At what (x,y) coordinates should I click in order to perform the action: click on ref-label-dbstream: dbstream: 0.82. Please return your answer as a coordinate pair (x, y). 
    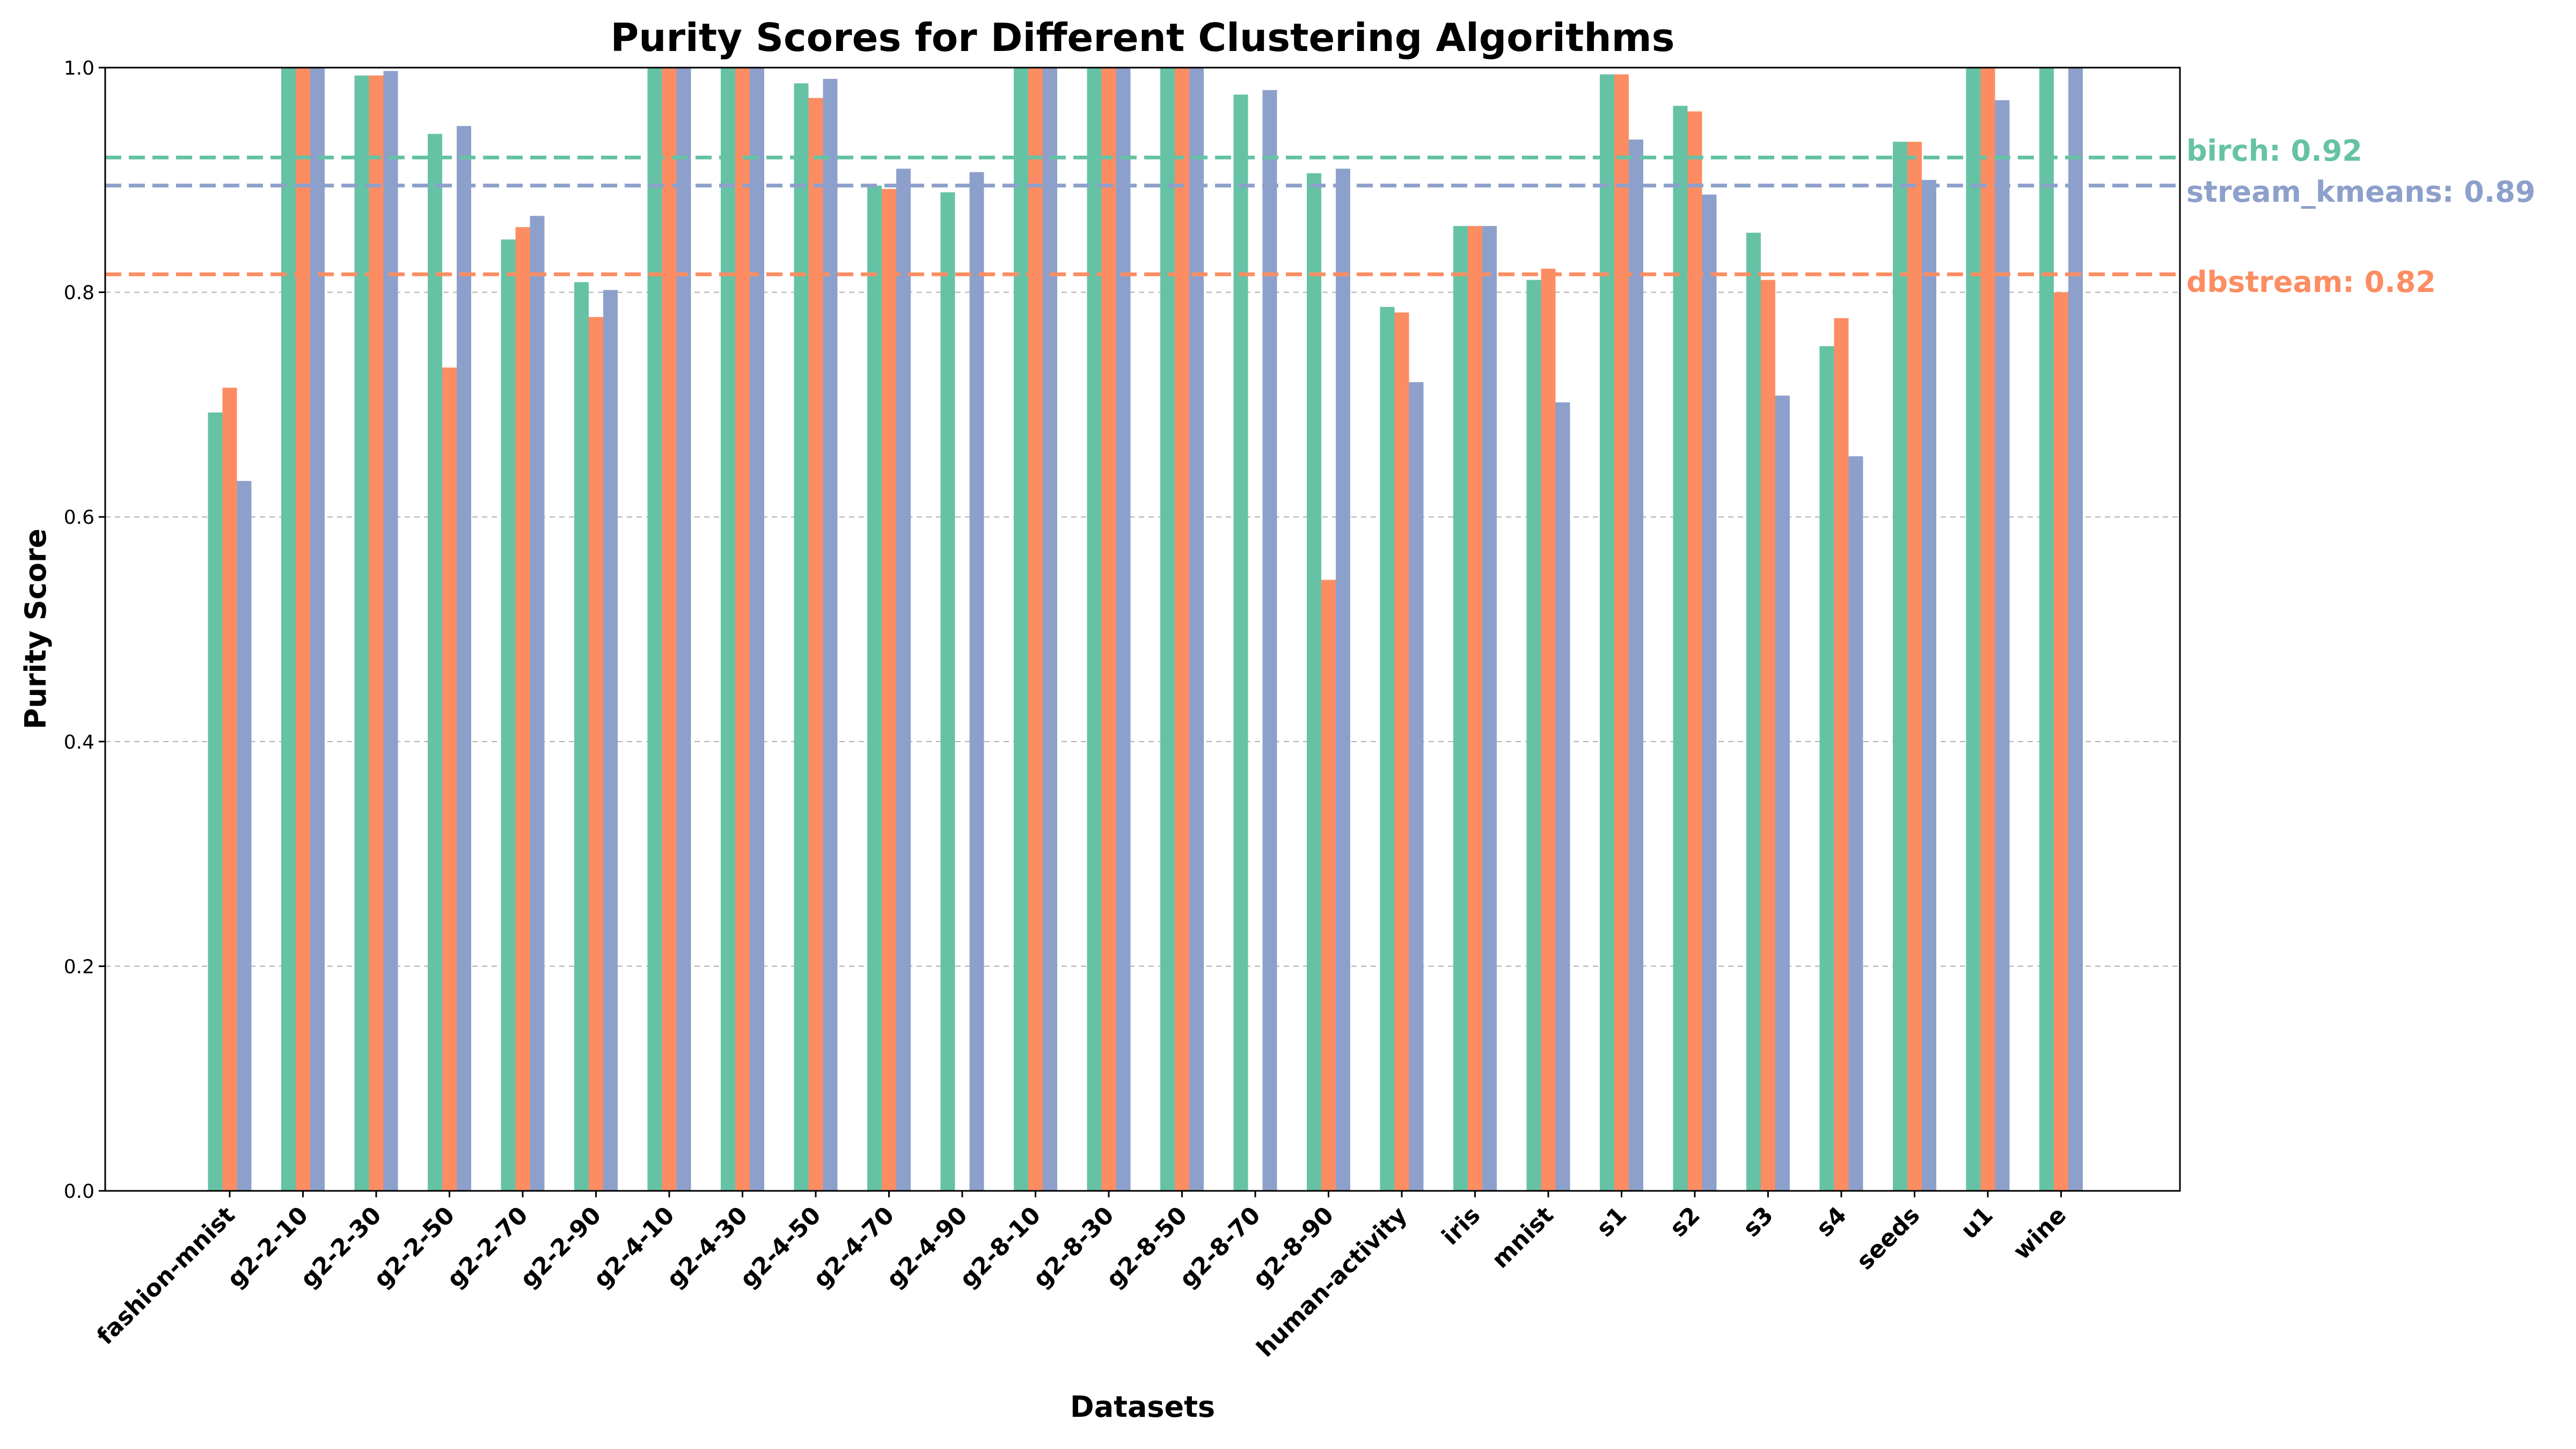
    Looking at the image, I should click on (2311, 282).